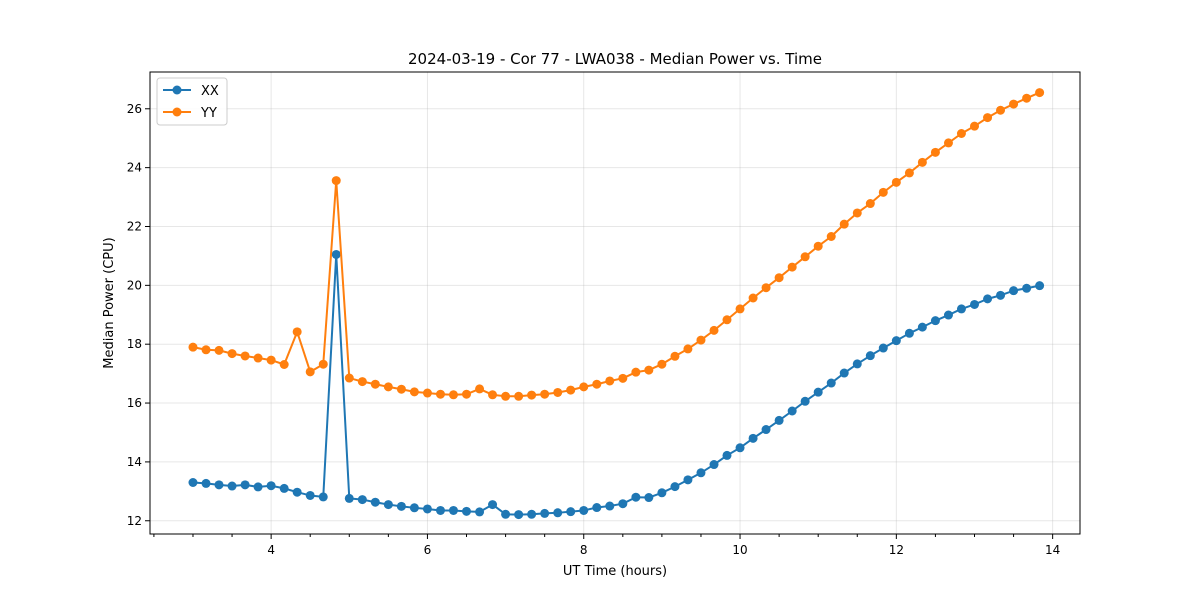 The height and width of the screenshot is (600, 1200). What do you see at coordinates (134, 462) in the screenshot?
I see `y-tick-label: 14` at bounding box center [134, 462].